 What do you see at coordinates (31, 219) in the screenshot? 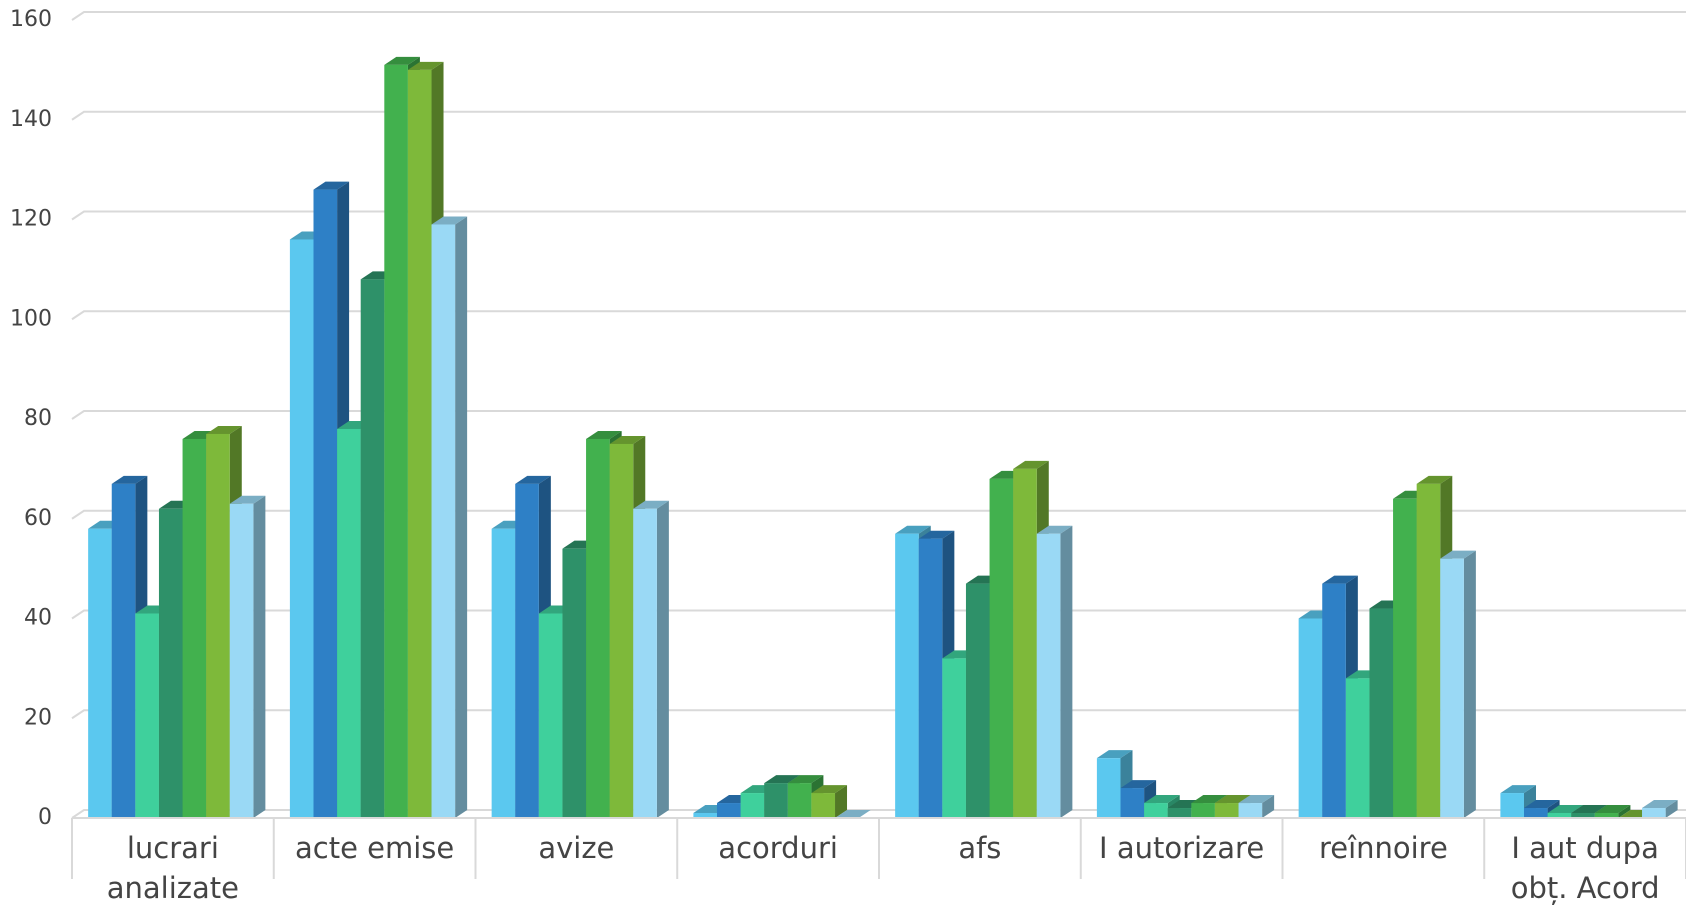
I see `y-tick-label: 120` at bounding box center [31, 219].